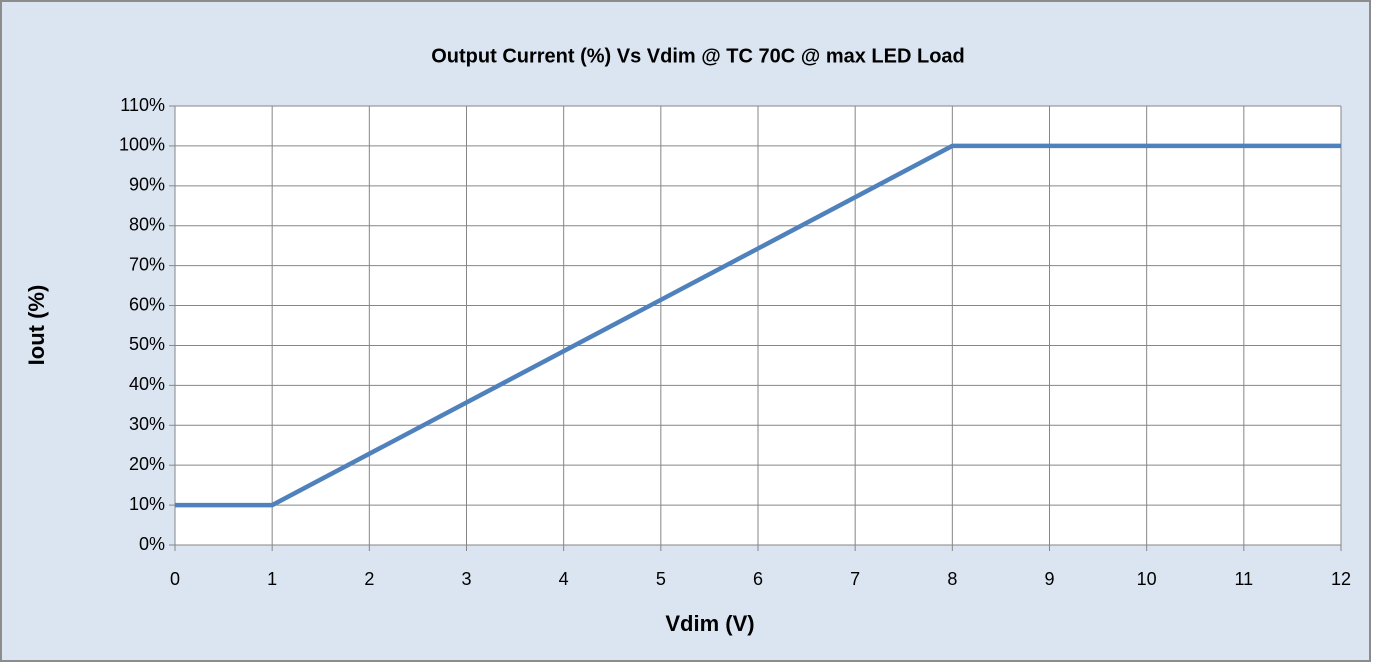  What do you see at coordinates (147, 264) in the screenshot?
I see `y-tick-label: 70%` at bounding box center [147, 264].